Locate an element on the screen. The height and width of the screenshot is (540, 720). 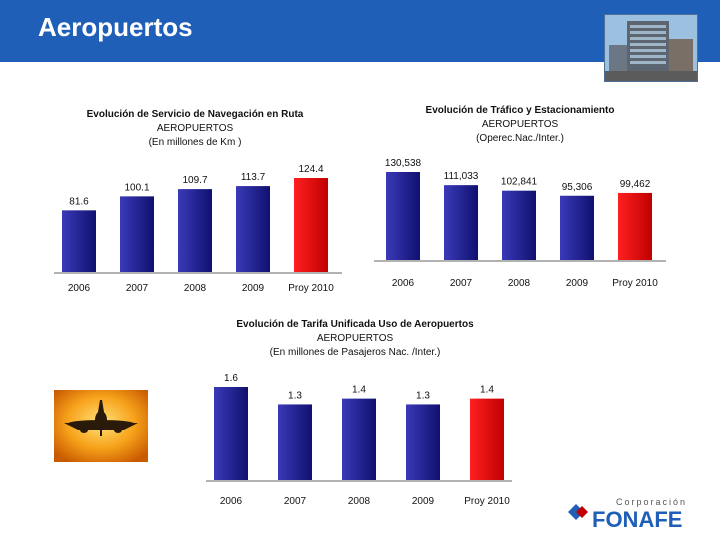
chart2-bar-2009 is located at coordinates (577, 227).